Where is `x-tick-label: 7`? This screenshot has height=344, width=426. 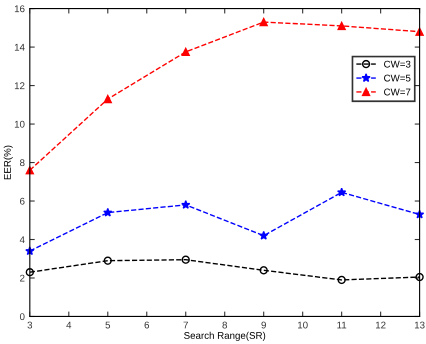 x-tick-label: 7 is located at coordinates (186, 325).